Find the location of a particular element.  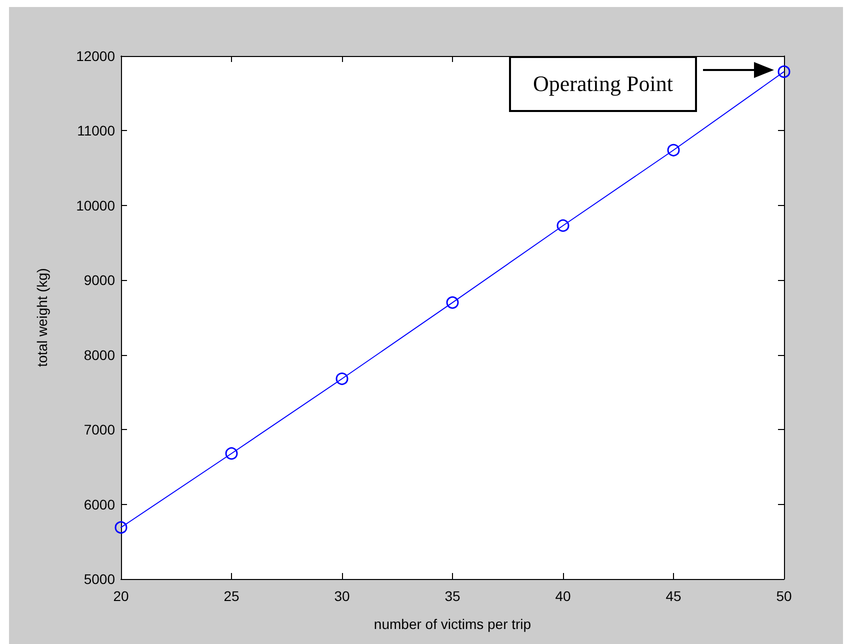

x-tick-label: 40 is located at coordinates (563, 596).